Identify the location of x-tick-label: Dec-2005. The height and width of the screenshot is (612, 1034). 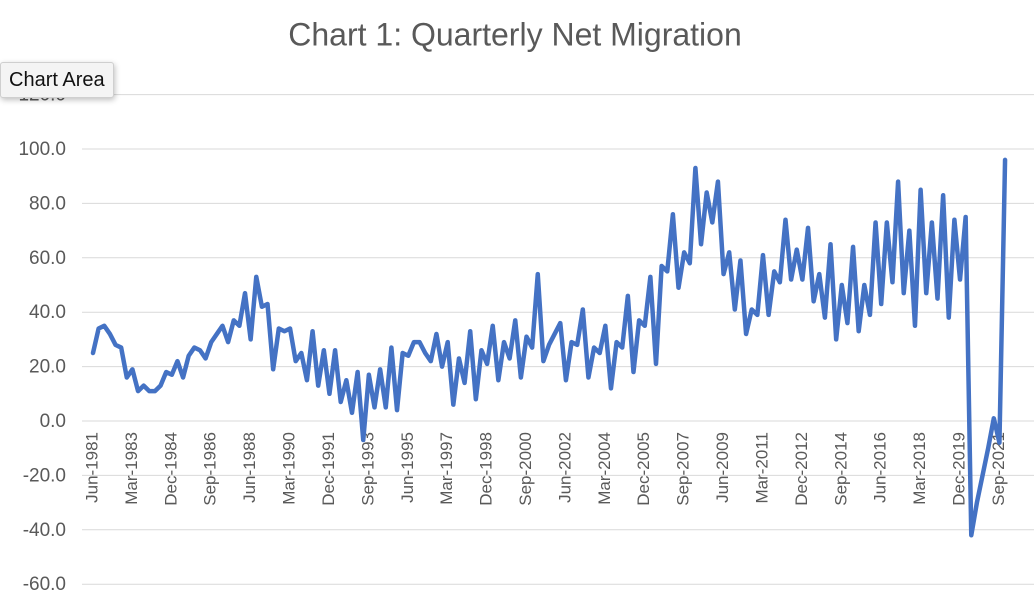
(643, 469).